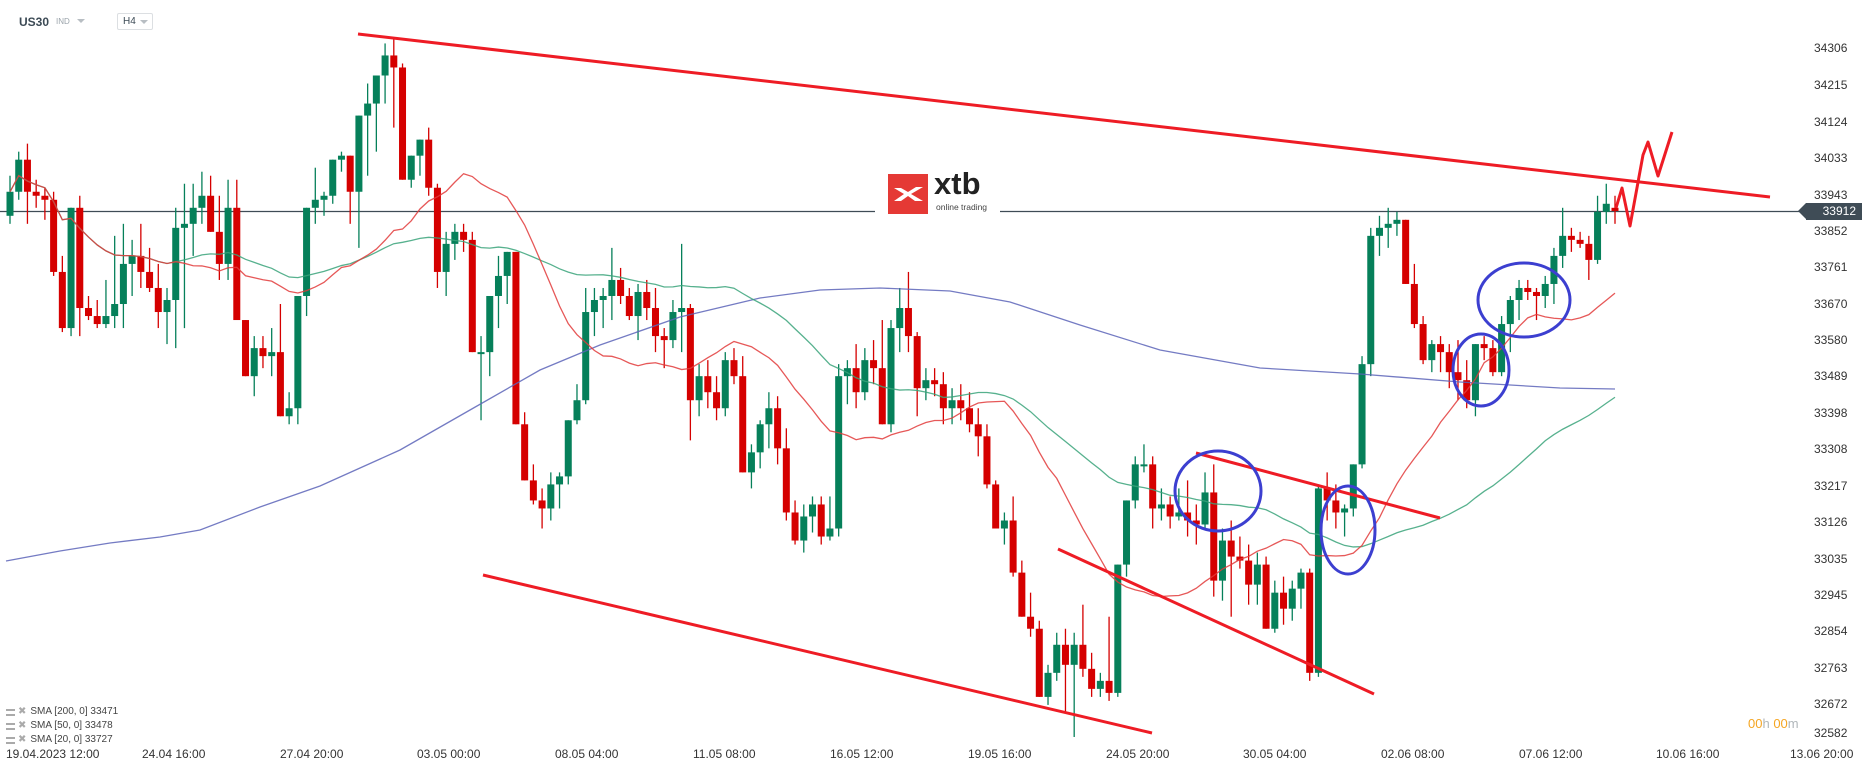 Image resolution: width=1866 pixels, height=772 pixels. What do you see at coordinates (53, 754) in the screenshot?
I see `time-tick-label: 19.04.2023 12:00` at bounding box center [53, 754].